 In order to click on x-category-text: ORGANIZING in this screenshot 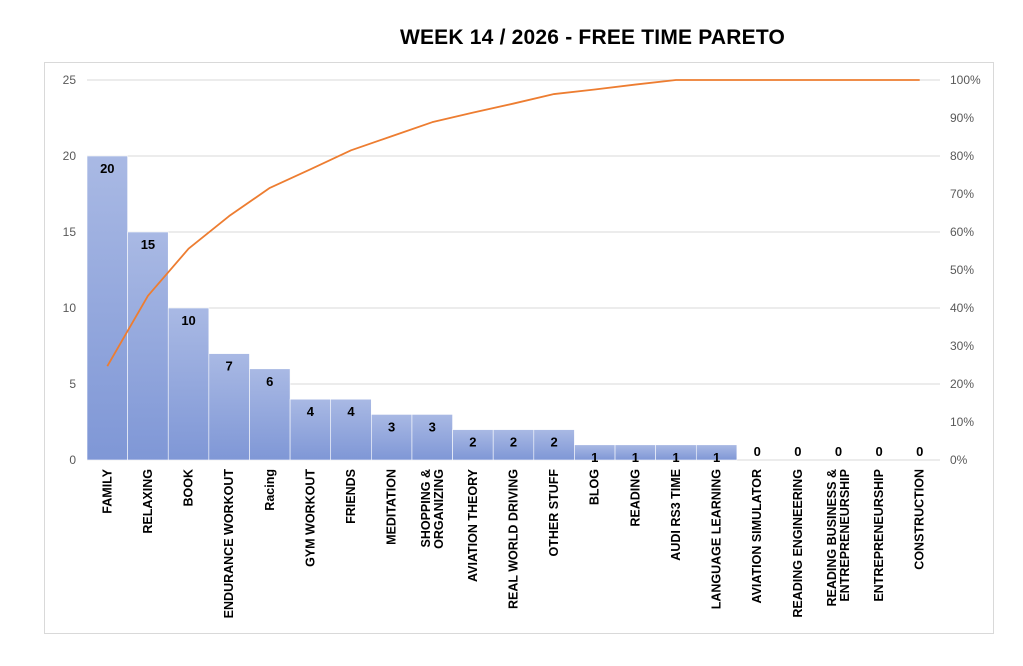, I will do `click(439, 509)`.